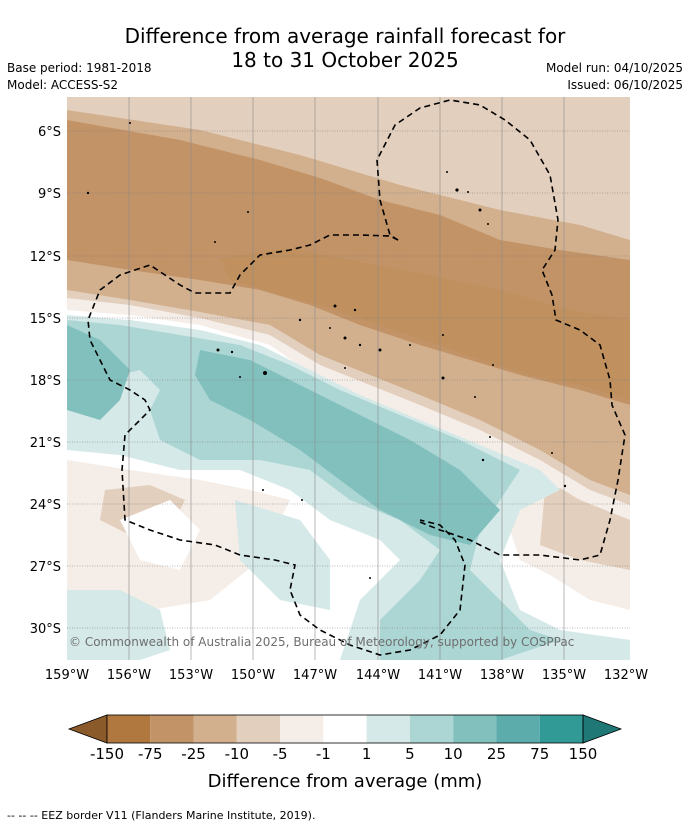 This screenshot has height=827, width=690. Describe the element at coordinates (347, 447) in the screenshot. I see `shade-plus10-core` at that location.